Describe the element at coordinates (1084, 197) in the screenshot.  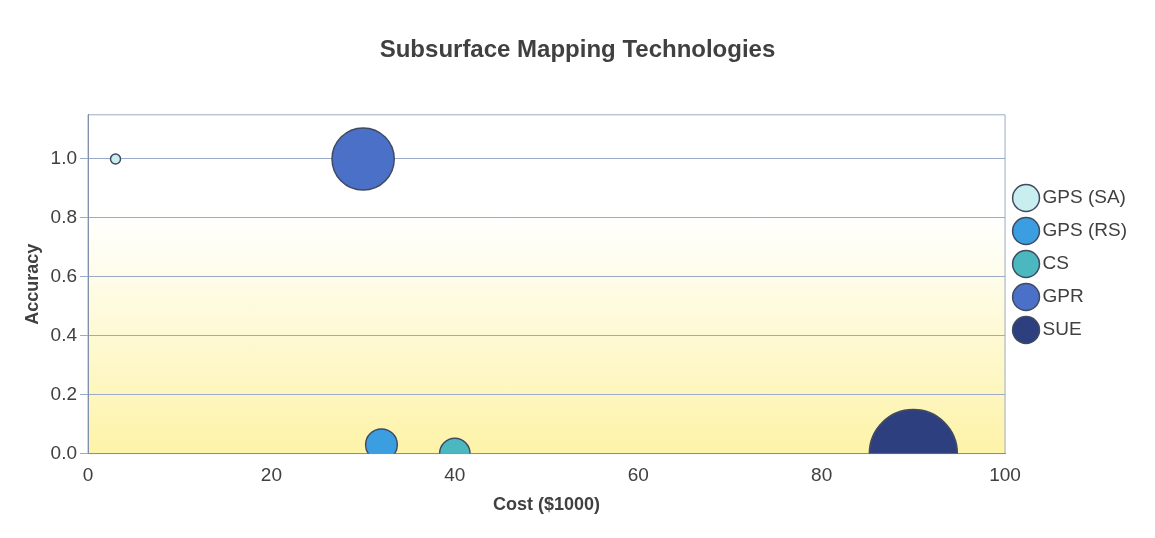
I see `legend-label: GPS (SA)` at that location.